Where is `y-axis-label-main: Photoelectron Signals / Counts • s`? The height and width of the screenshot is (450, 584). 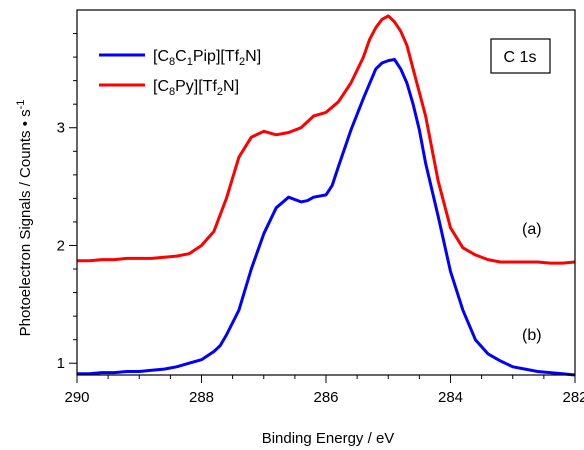
y-axis-label-main: Photoelectron Signals / Counts • s is located at coordinates (25, 222).